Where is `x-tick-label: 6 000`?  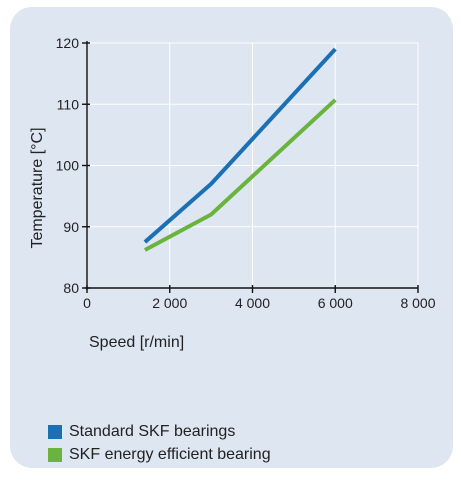 x-tick-label: 6 000 is located at coordinates (335, 303).